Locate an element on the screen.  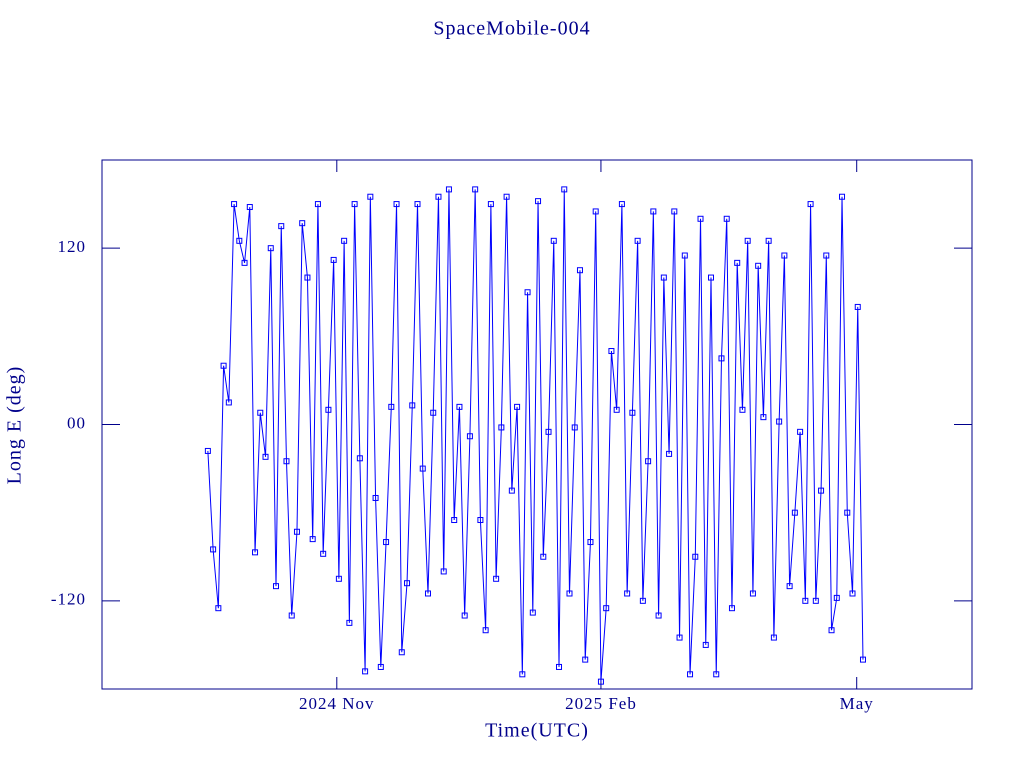
y-tick-label: 120 is located at coordinates (72, 246).